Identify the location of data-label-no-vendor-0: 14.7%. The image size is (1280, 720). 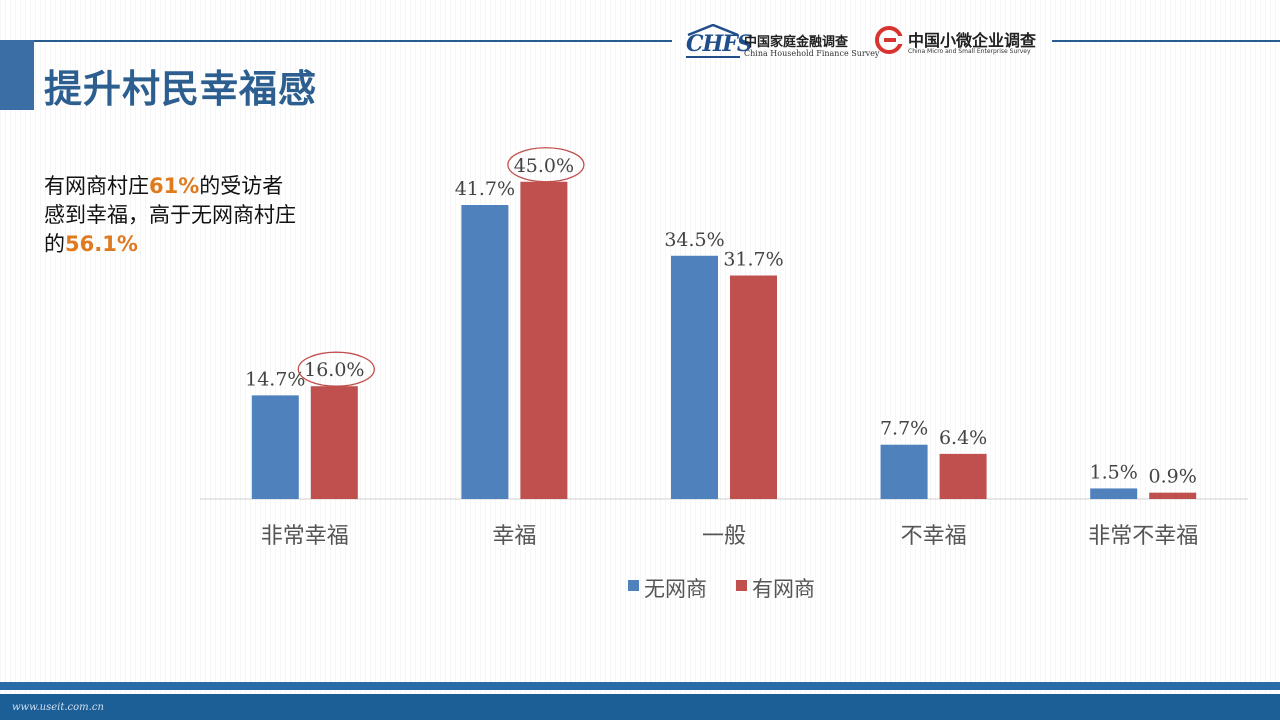
(275, 379).